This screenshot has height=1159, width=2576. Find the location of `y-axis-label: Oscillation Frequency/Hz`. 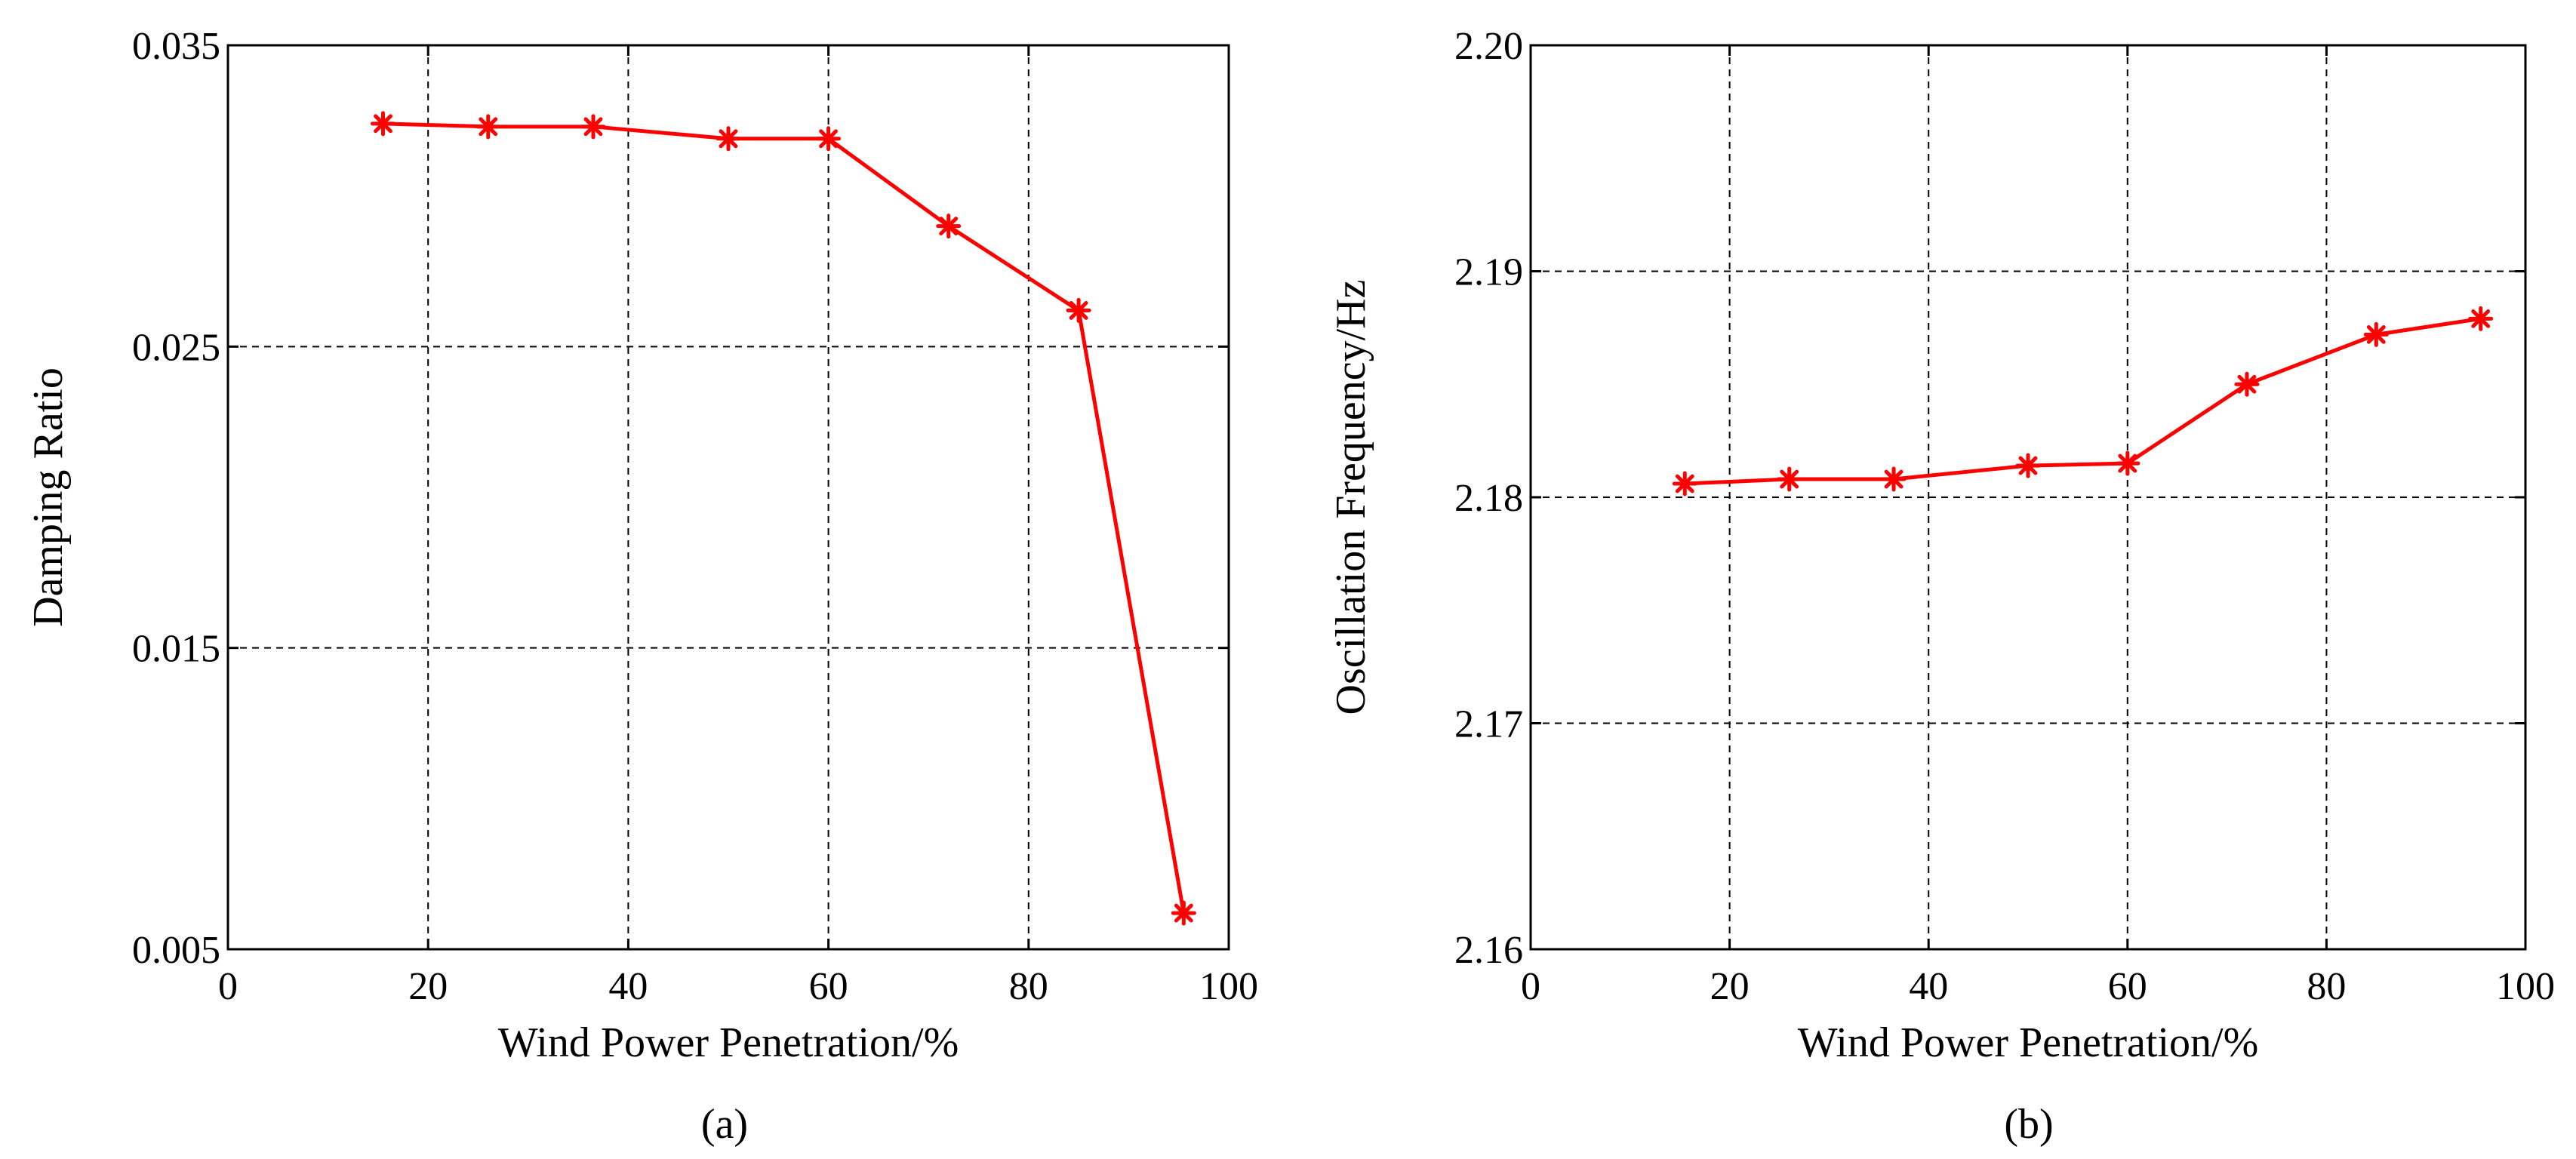

y-axis-label: Oscillation Frequency/Hz is located at coordinates (1351, 497).